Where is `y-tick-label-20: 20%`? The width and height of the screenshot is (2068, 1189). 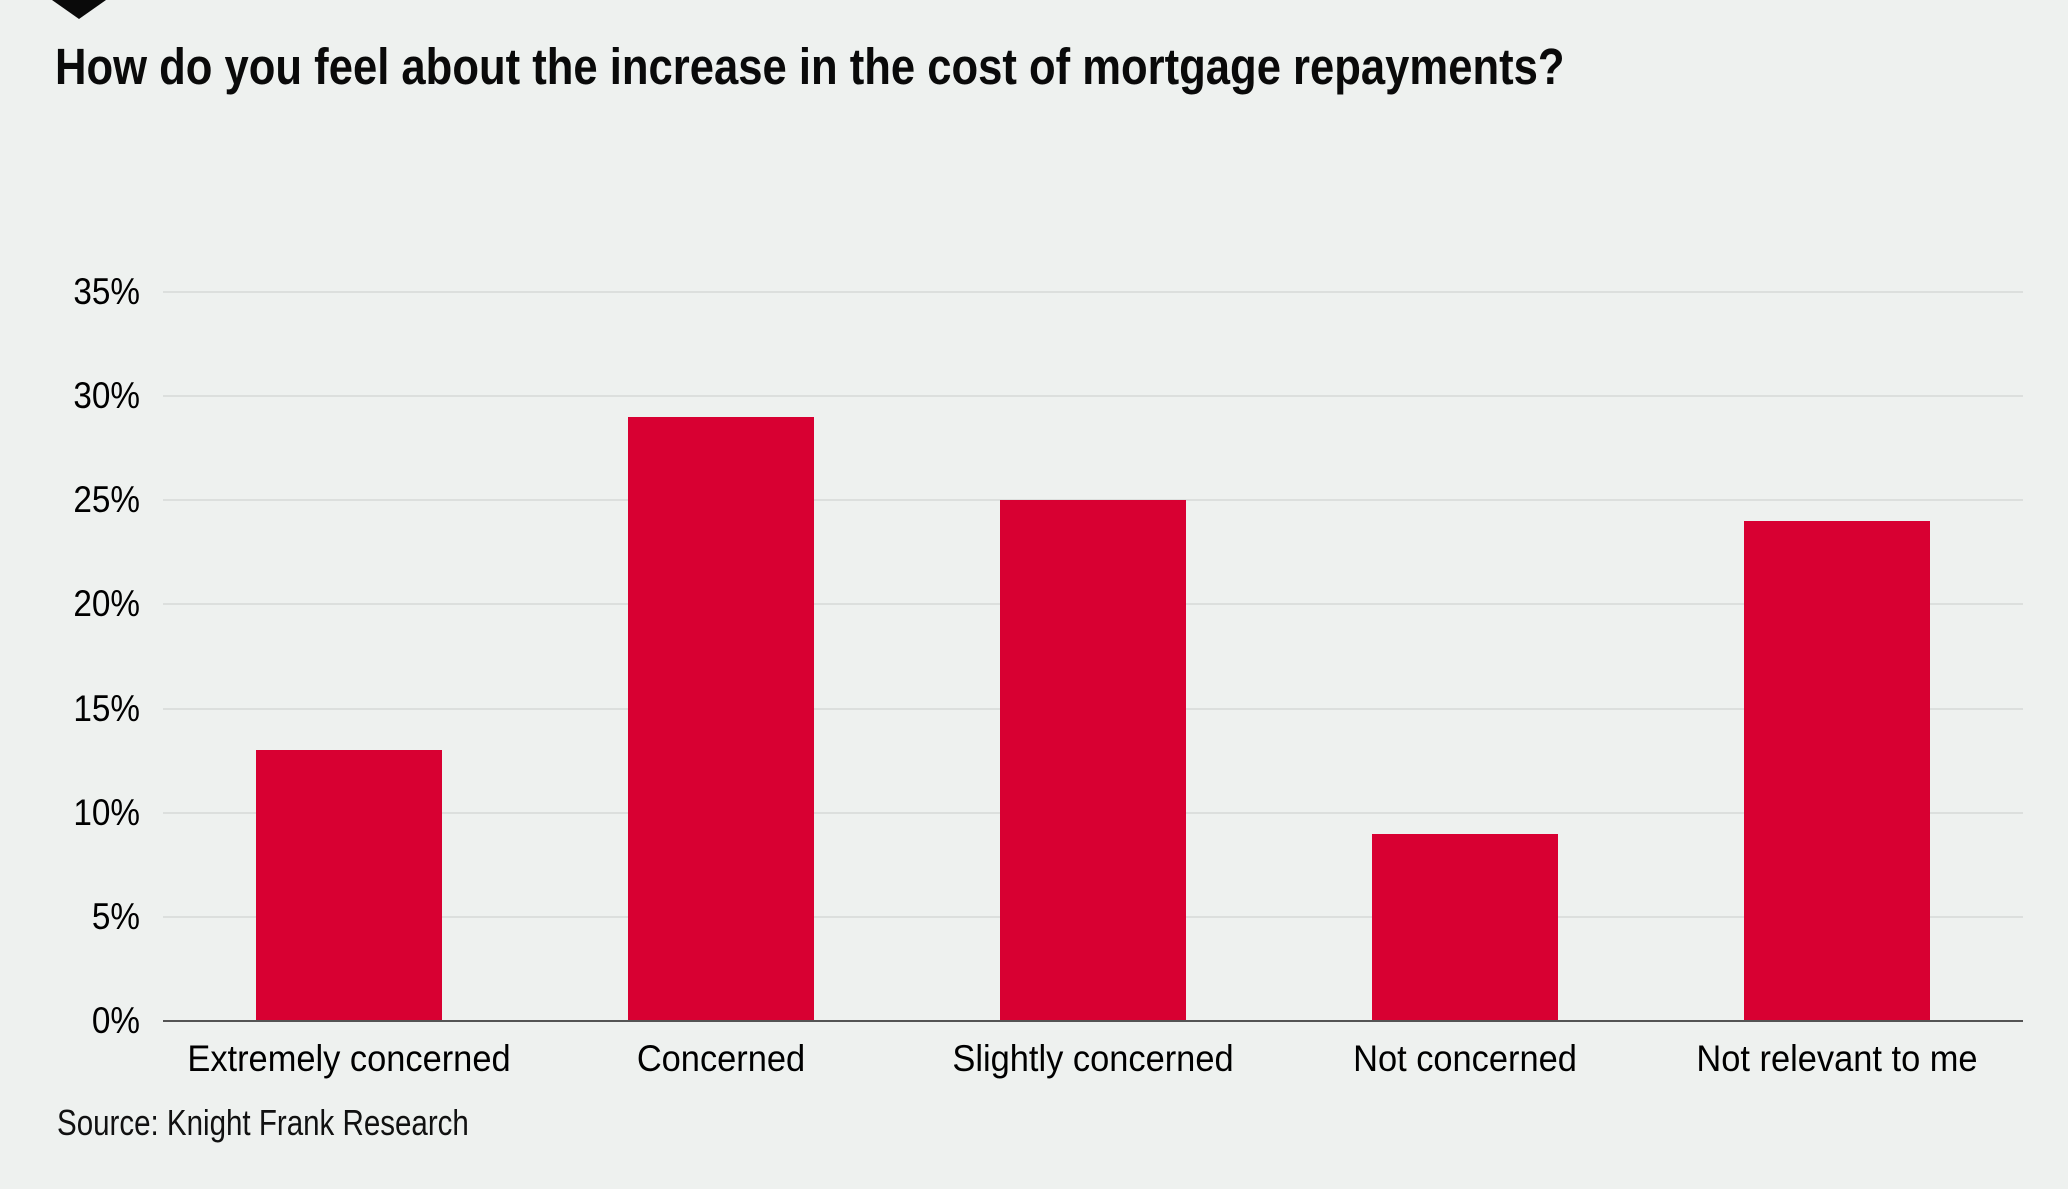
y-tick-label-20: 20% is located at coordinates (106, 604).